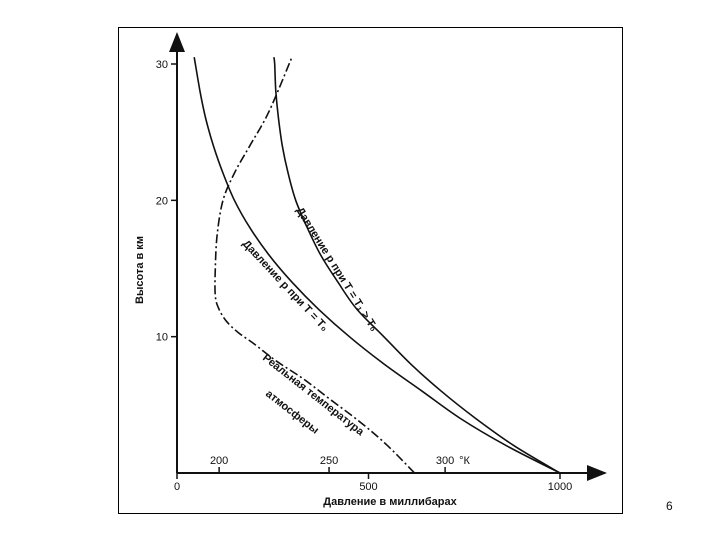 This screenshot has height=540, width=720. I want to click on temperature-unit-label: °К, so click(464, 461).